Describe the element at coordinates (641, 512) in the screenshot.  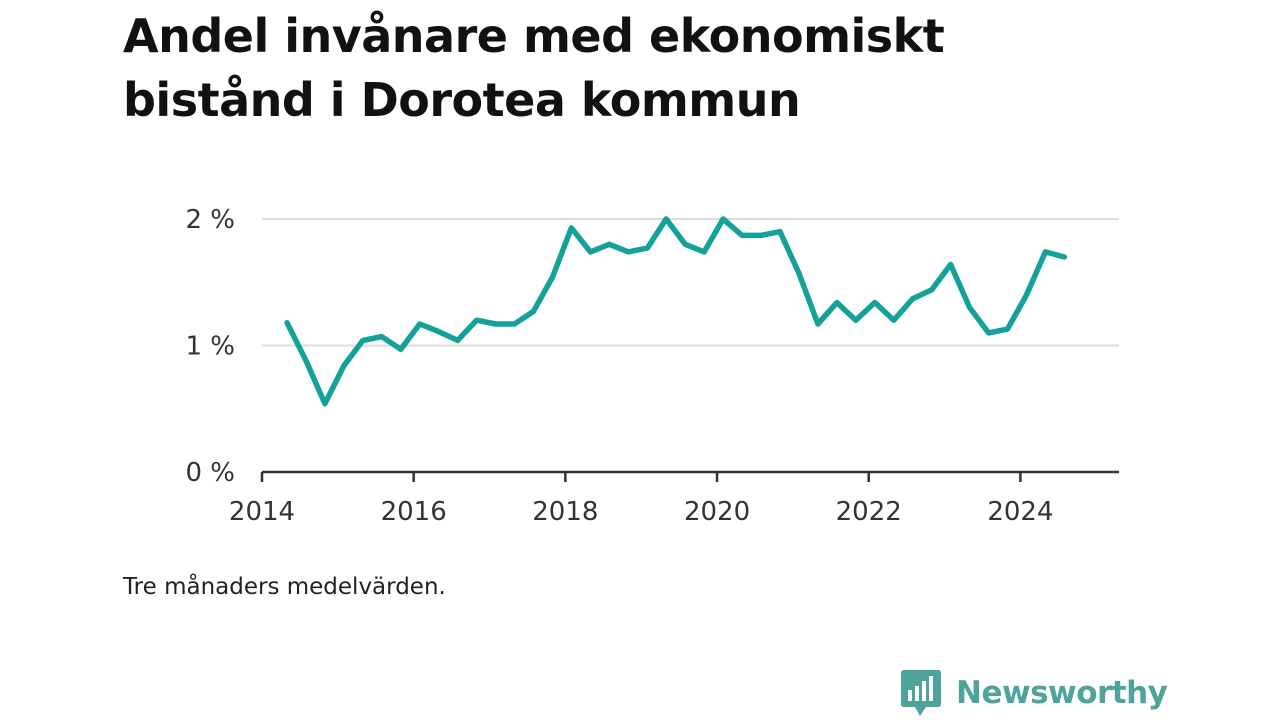
I see `x-tick-labels: 2014 2016 2018 2020 2022 2024` at that location.